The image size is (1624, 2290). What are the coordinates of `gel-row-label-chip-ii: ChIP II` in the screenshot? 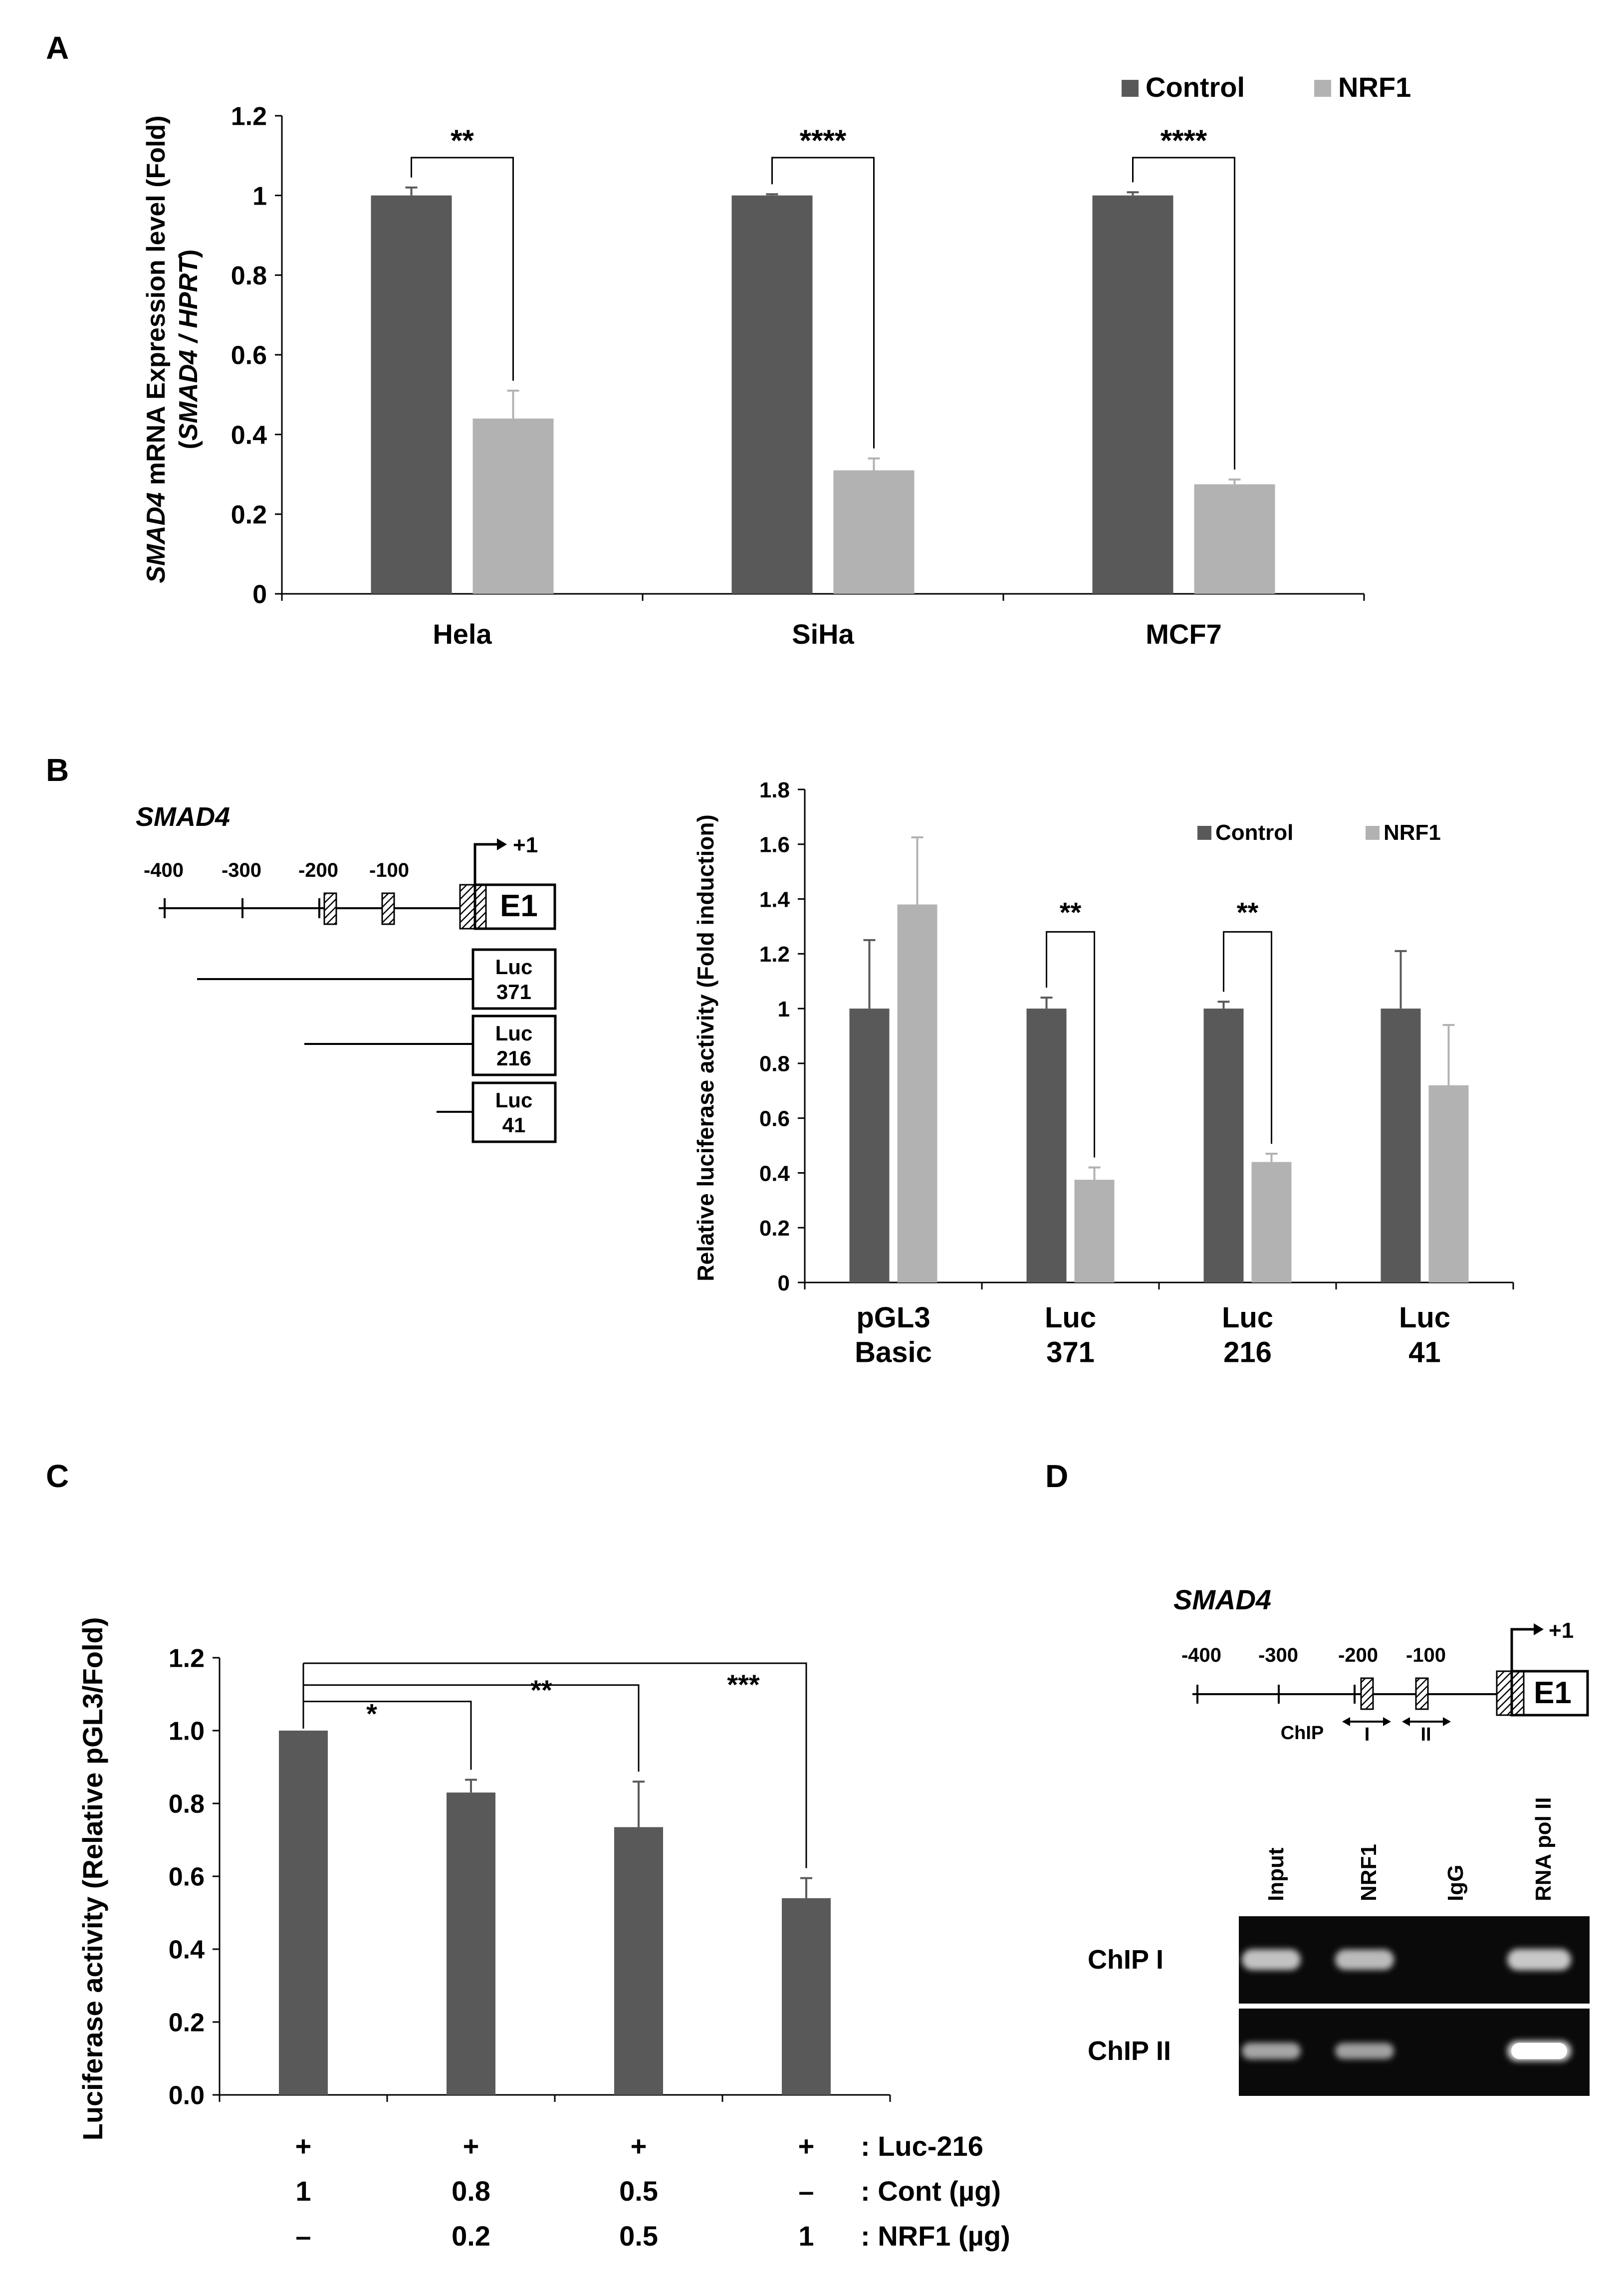 It's located at (1129, 2051).